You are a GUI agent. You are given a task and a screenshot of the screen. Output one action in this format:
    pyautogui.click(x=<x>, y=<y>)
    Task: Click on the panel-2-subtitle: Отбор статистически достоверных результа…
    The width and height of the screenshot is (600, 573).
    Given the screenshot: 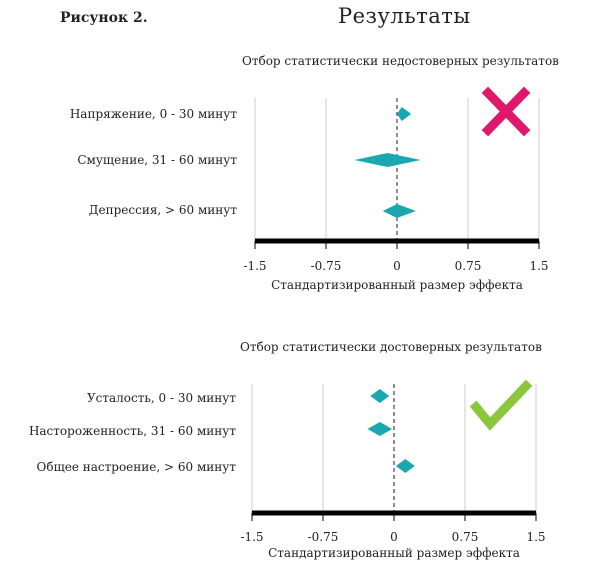 What is the action you would take?
    pyautogui.click(x=391, y=347)
    